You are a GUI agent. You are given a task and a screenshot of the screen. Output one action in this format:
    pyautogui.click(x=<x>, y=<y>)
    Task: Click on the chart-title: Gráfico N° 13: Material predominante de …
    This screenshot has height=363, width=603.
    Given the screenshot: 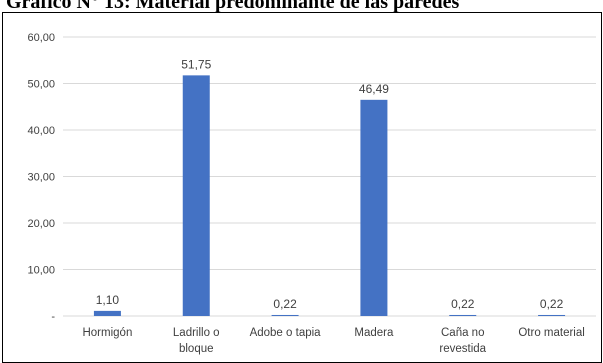 What is the action you would take?
    pyautogui.click(x=233, y=6)
    